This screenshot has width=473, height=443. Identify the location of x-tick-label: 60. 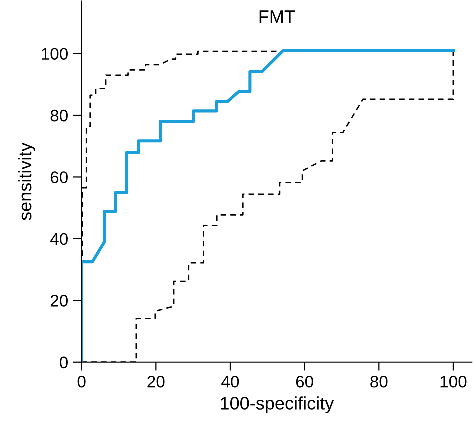
(305, 382).